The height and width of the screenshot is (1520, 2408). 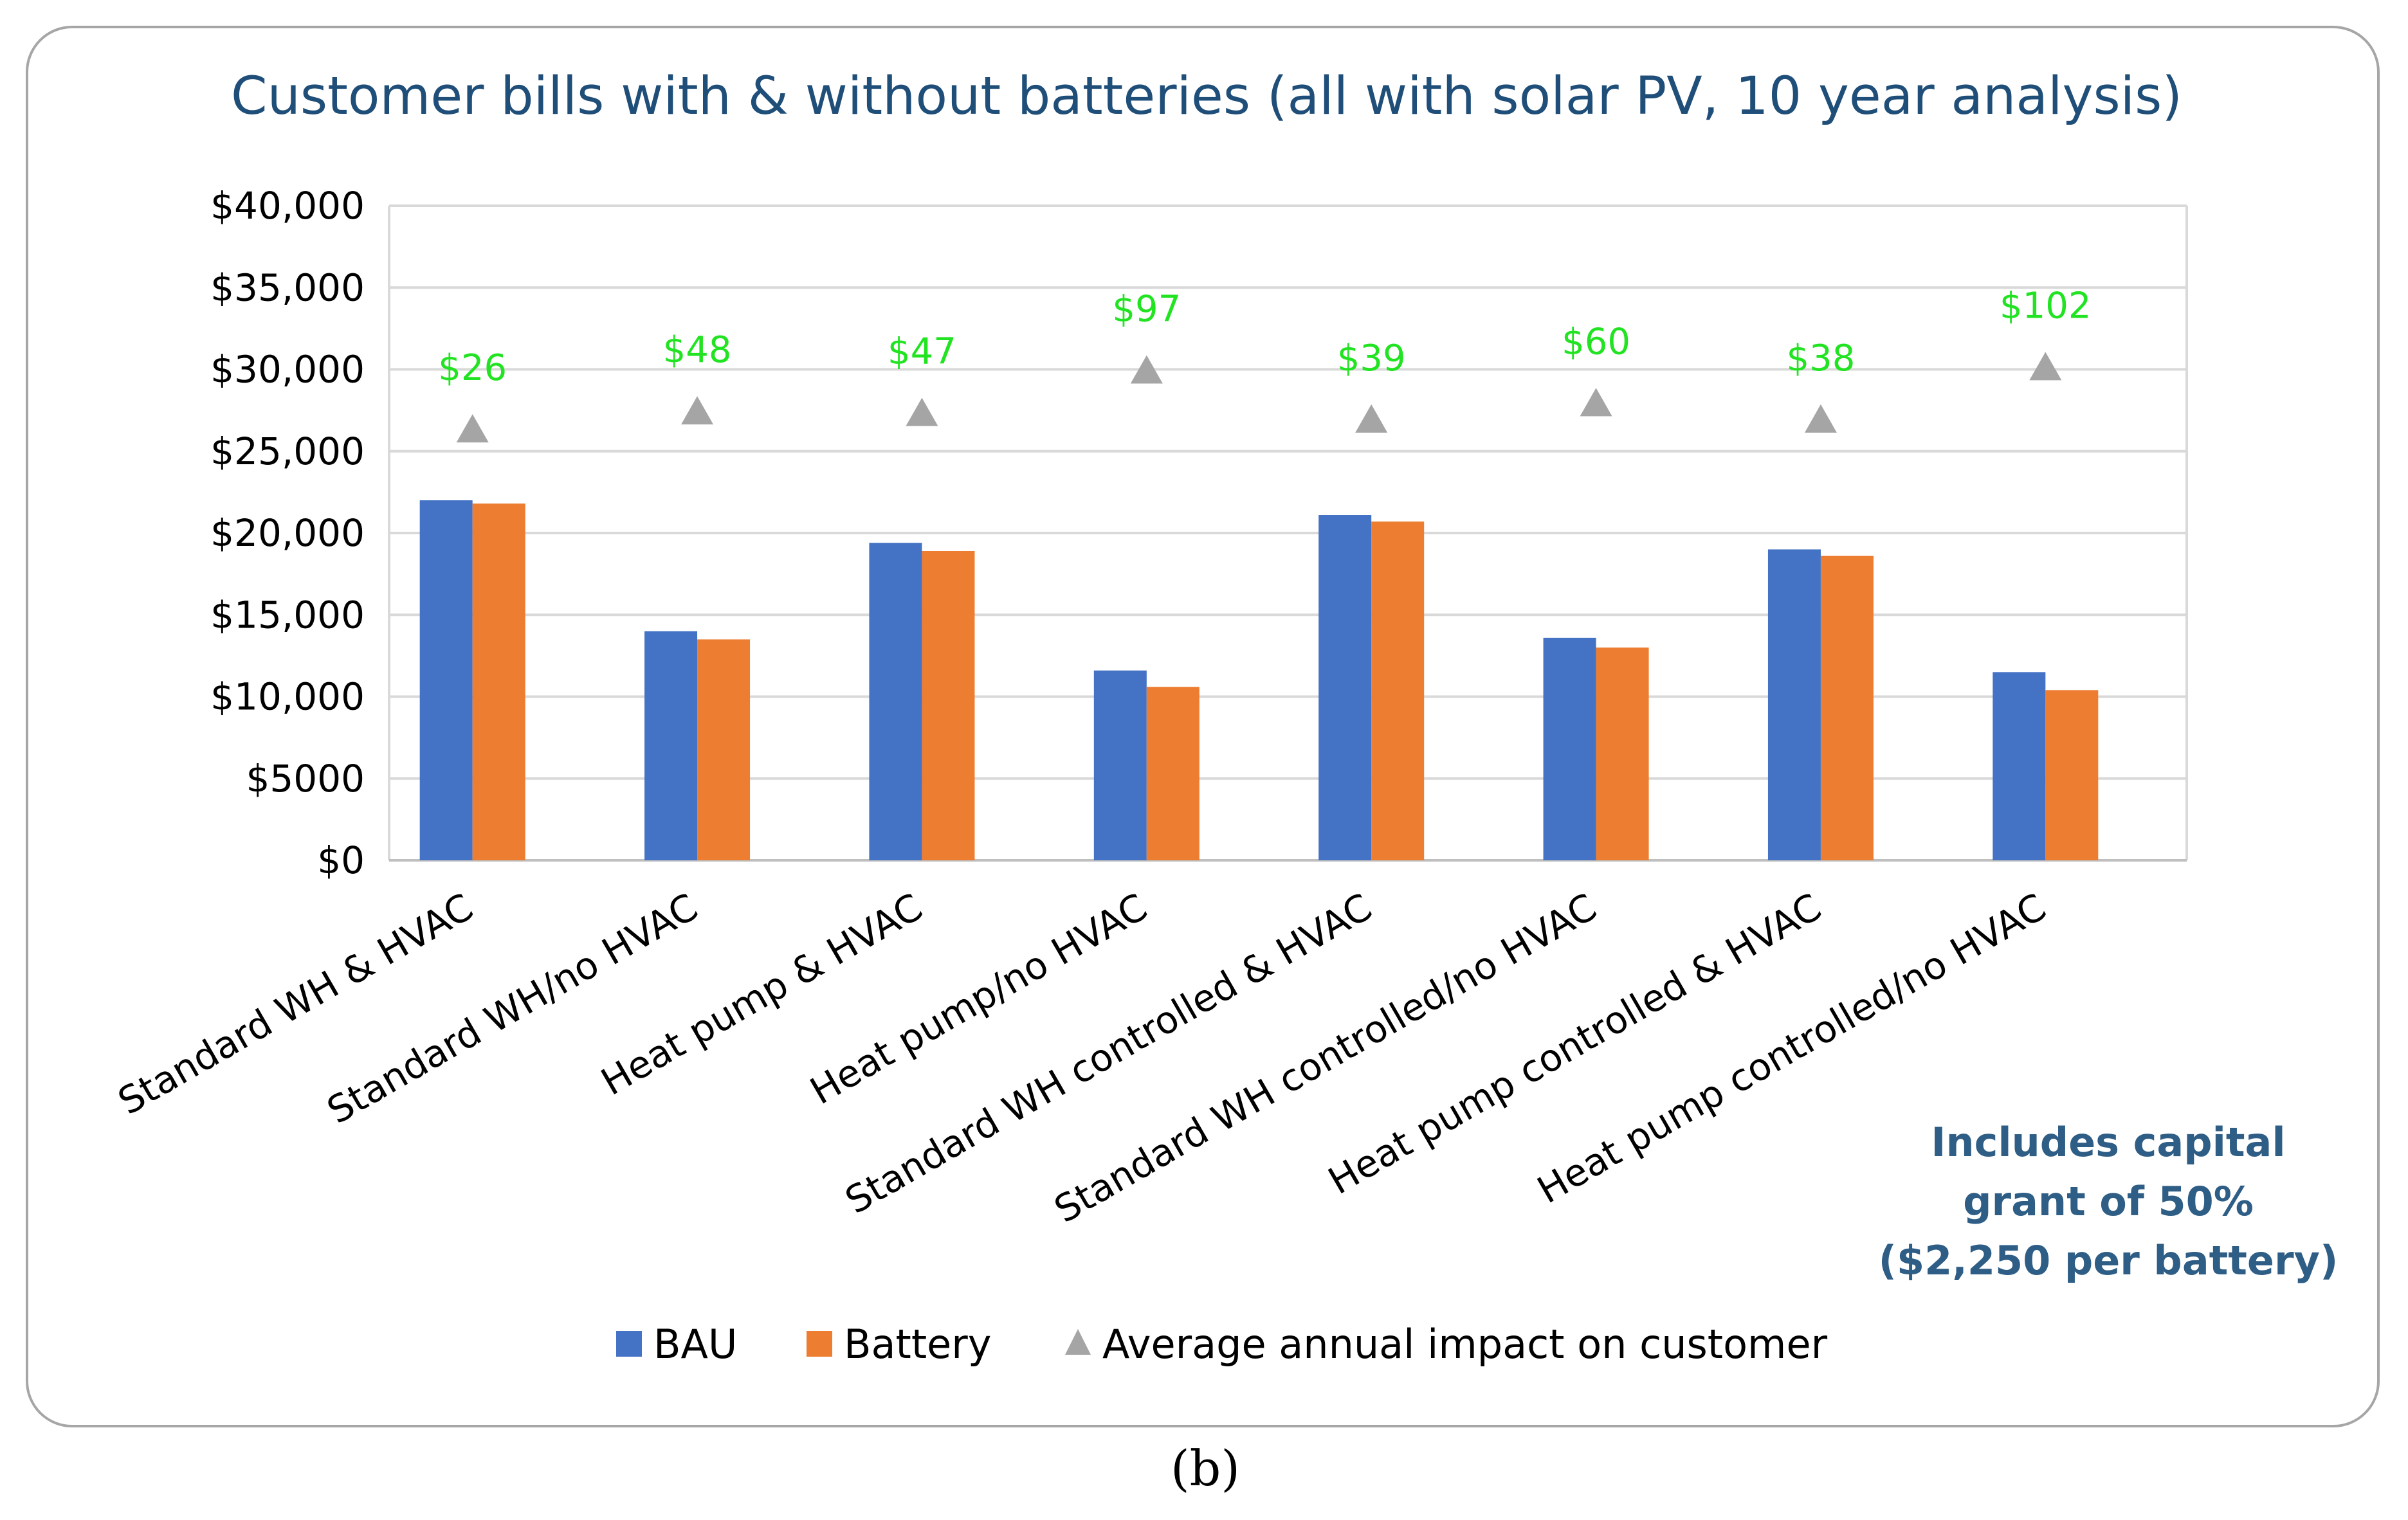 What do you see at coordinates (1146, 309) in the screenshot?
I see `impact-data-label: $97` at bounding box center [1146, 309].